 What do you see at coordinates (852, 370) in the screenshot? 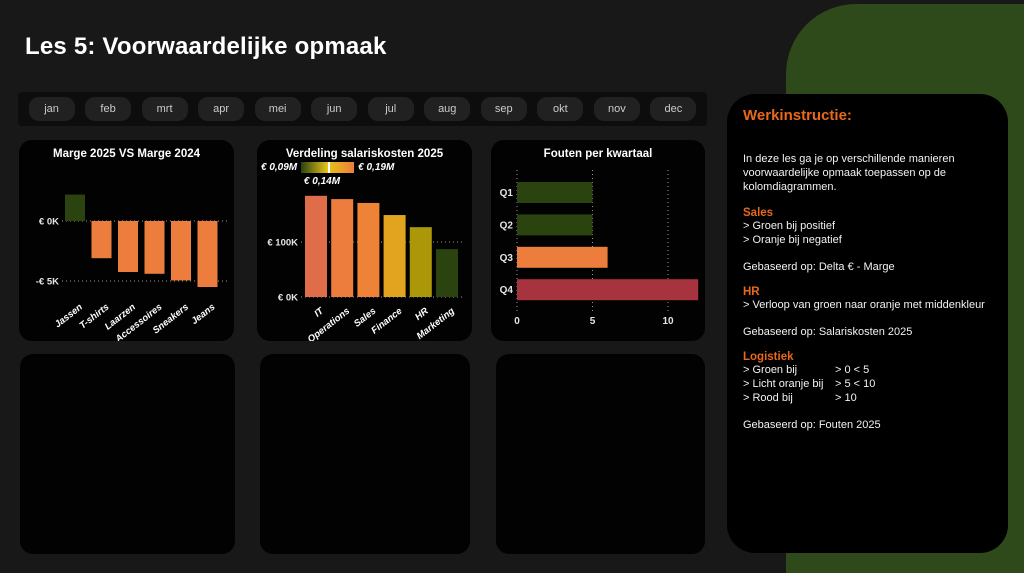
I see `rule-condition: > 0 < 5` at bounding box center [852, 370].